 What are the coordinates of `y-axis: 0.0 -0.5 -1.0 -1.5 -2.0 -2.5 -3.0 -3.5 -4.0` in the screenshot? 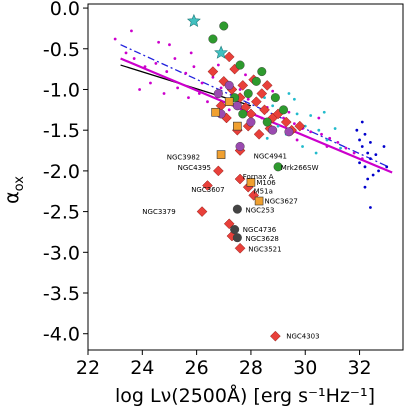 It's located at (65, 173).